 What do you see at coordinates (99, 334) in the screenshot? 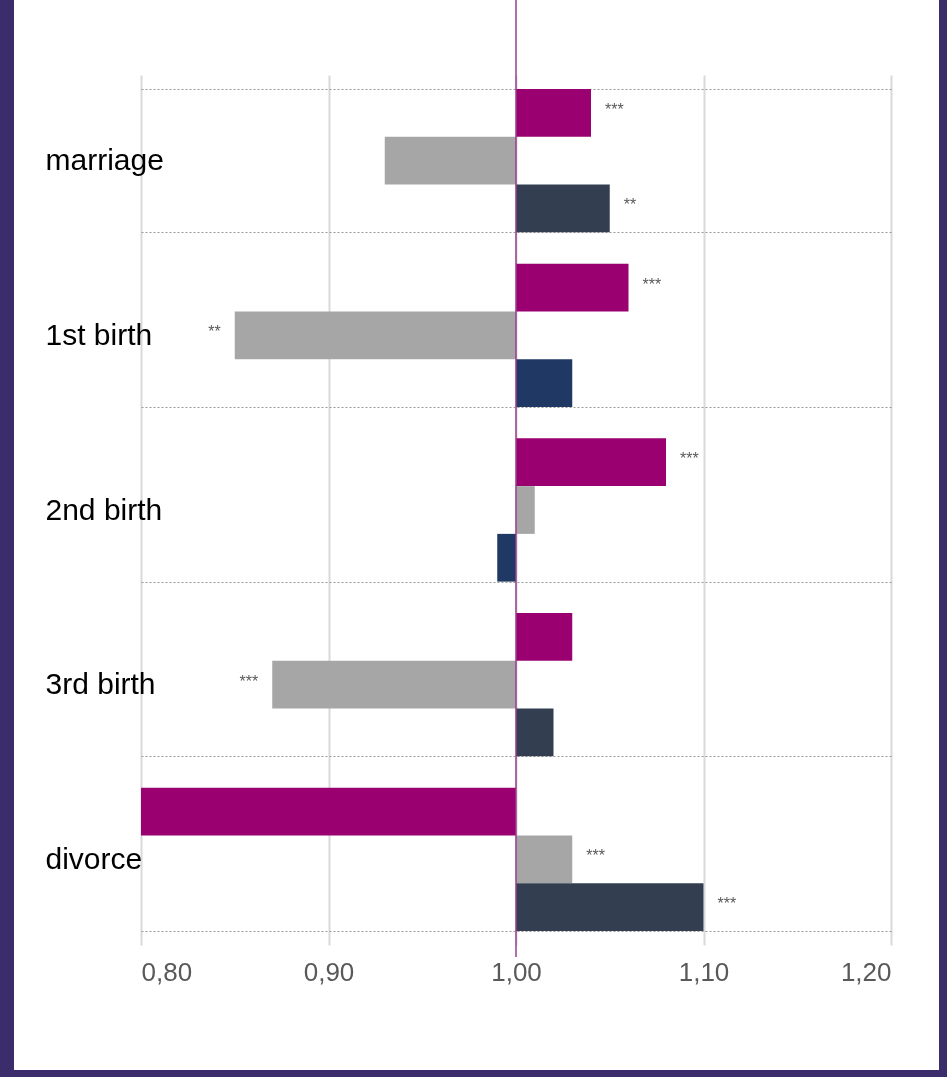
I see `y-tick-label: 1st birth` at bounding box center [99, 334].